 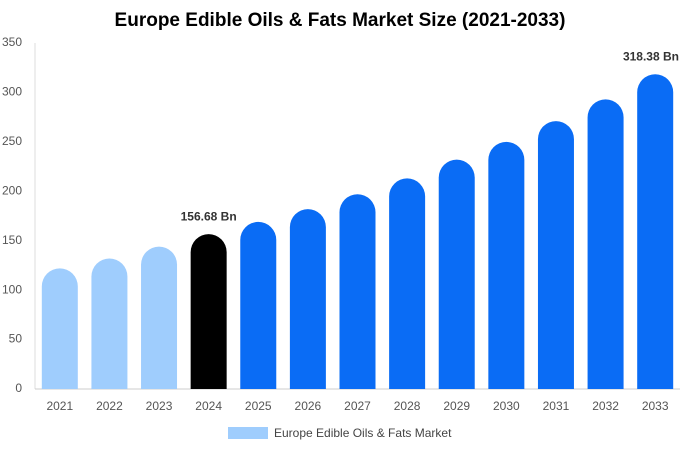 What do you see at coordinates (506, 406) in the screenshot?
I see `x-tick-label: 2030` at bounding box center [506, 406].